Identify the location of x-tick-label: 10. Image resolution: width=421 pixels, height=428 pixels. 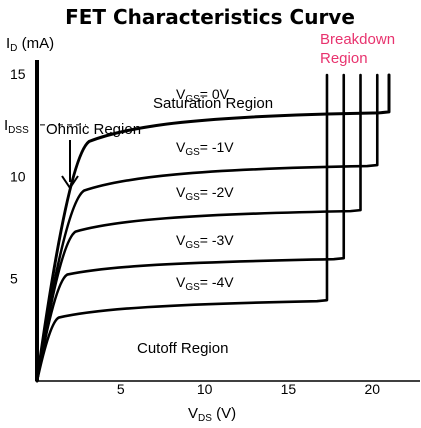
(205, 389).